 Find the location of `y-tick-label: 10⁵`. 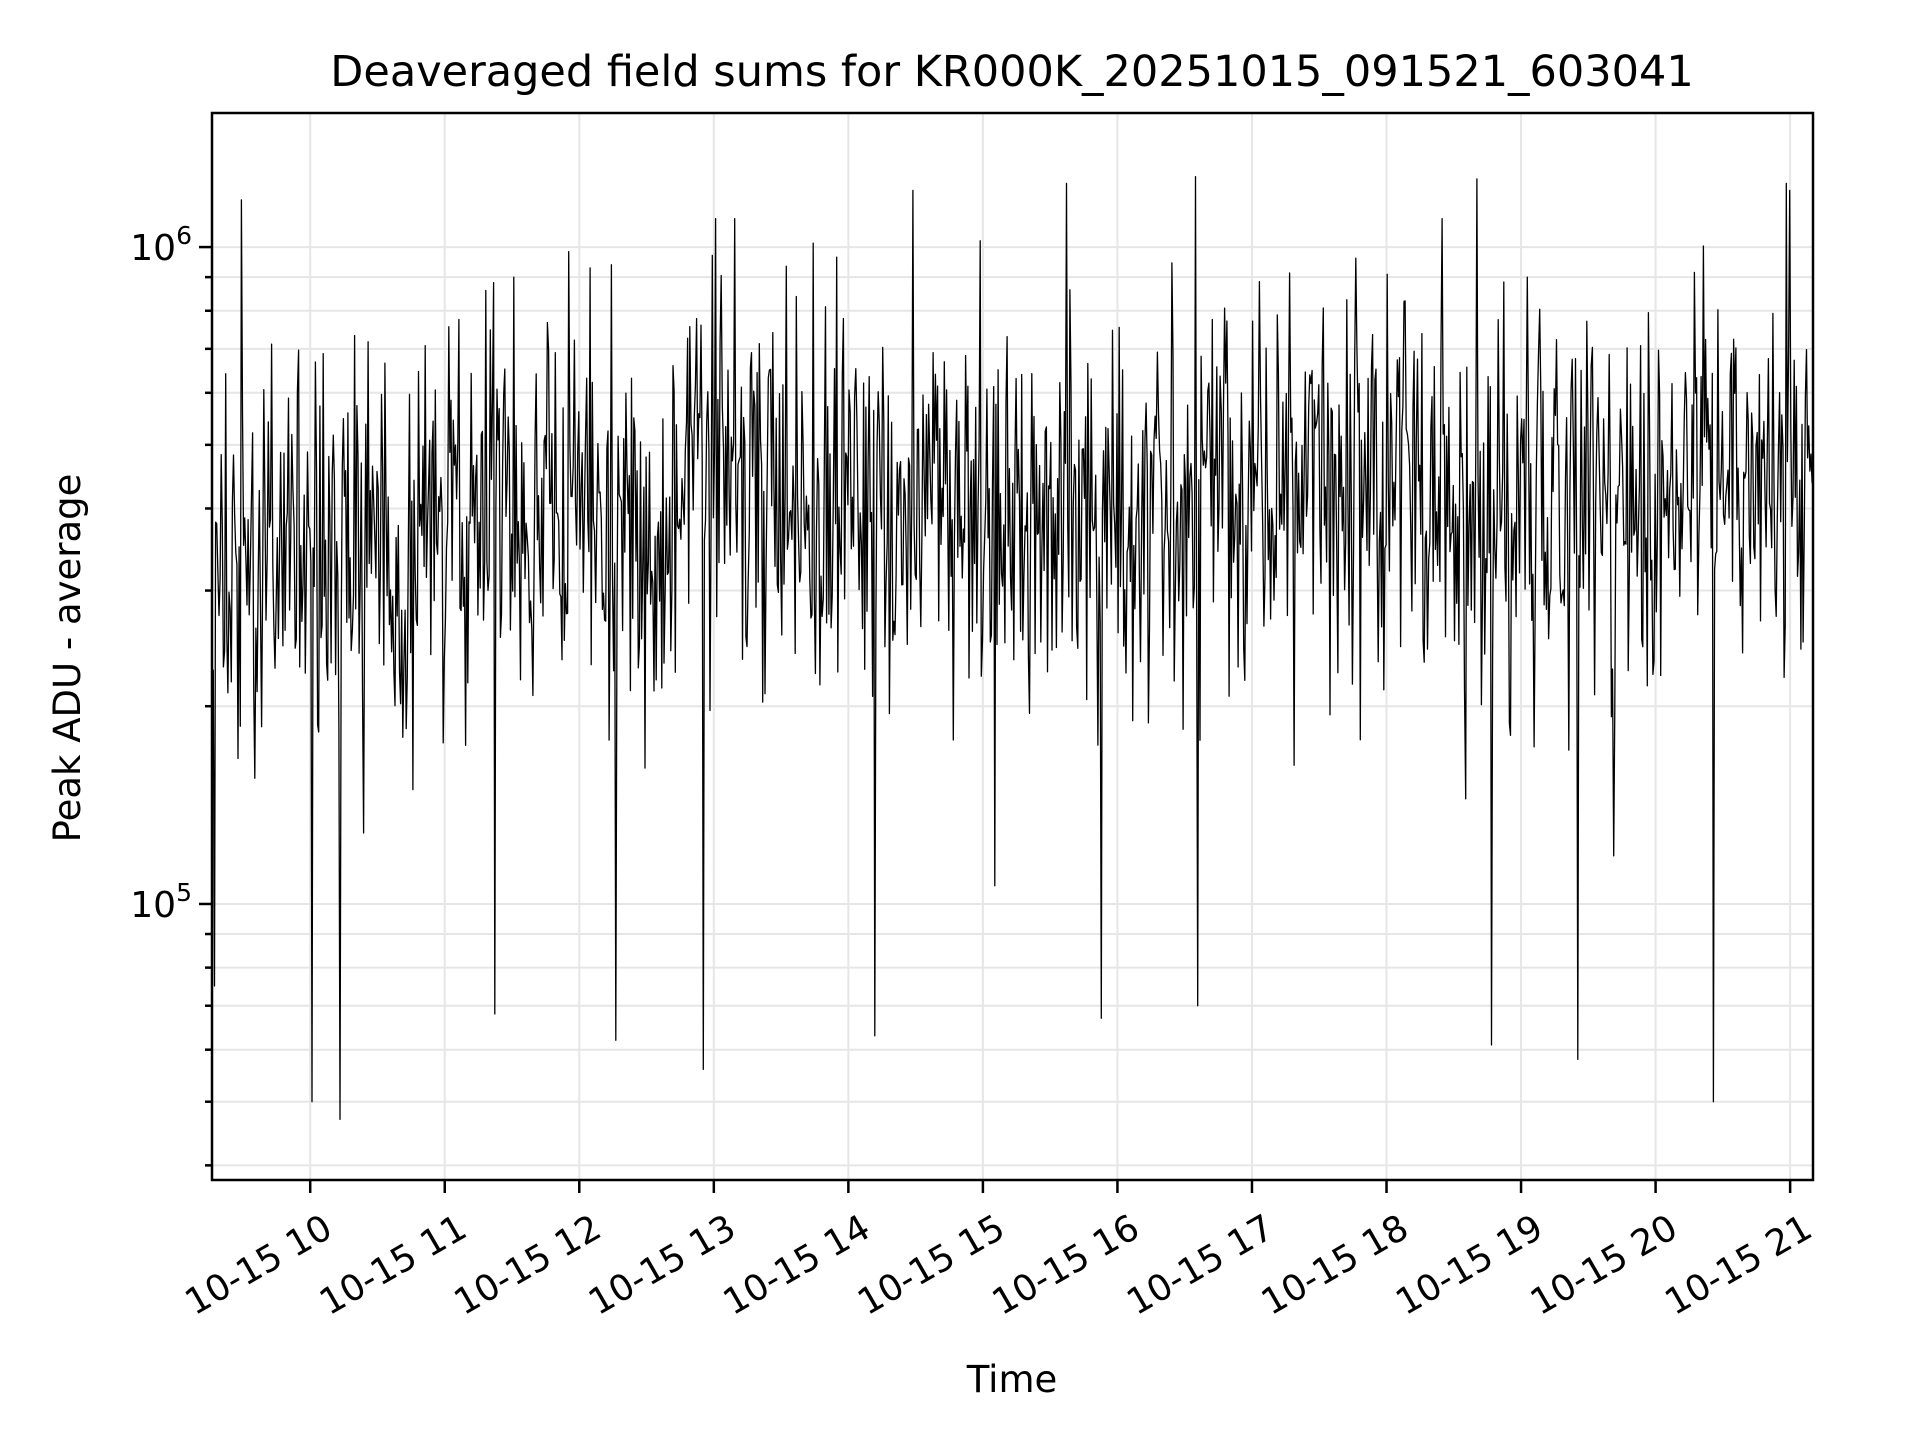

y-tick-label: 10⁵ is located at coordinates (161, 902).